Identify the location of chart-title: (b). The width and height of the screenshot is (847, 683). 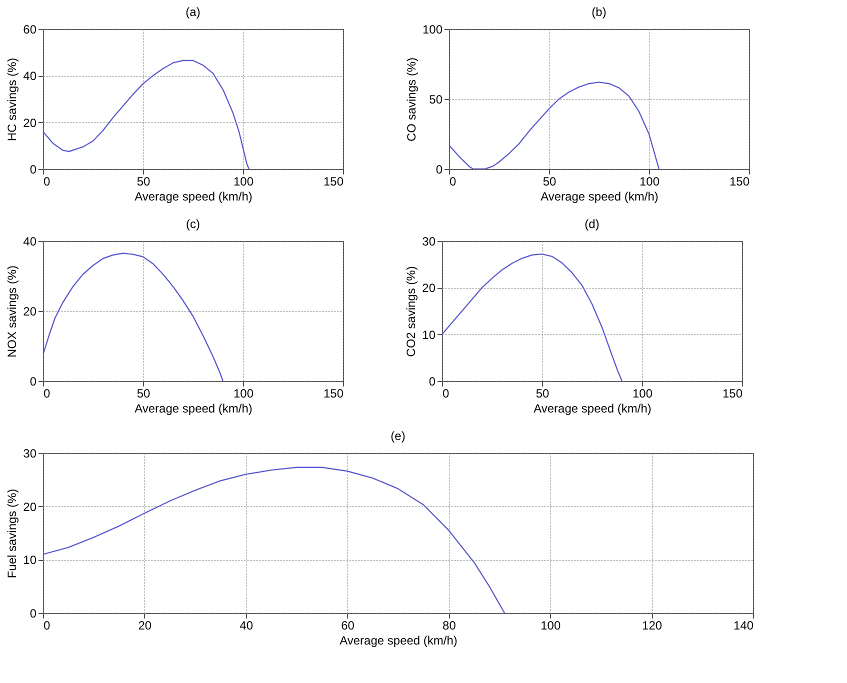
(599, 12).